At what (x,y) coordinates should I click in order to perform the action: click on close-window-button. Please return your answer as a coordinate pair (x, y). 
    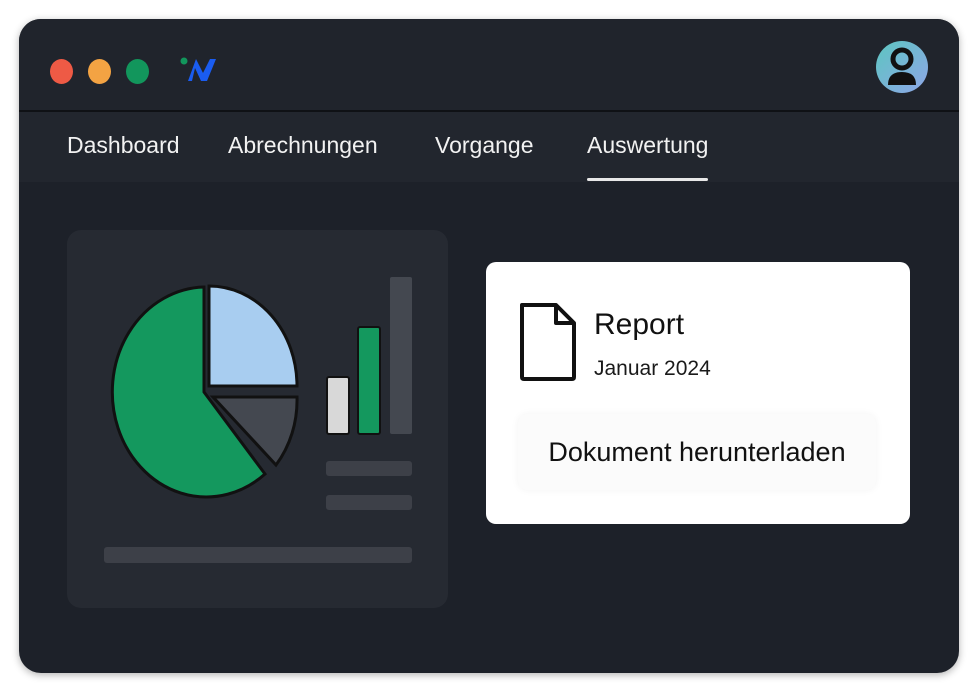
    Looking at the image, I should click on (61, 71).